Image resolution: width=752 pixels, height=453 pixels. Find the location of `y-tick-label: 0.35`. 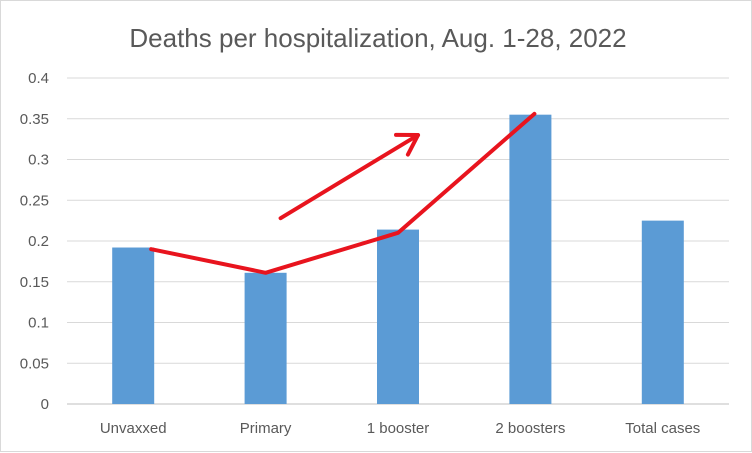

y-tick-label: 0.35 is located at coordinates (34, 119).